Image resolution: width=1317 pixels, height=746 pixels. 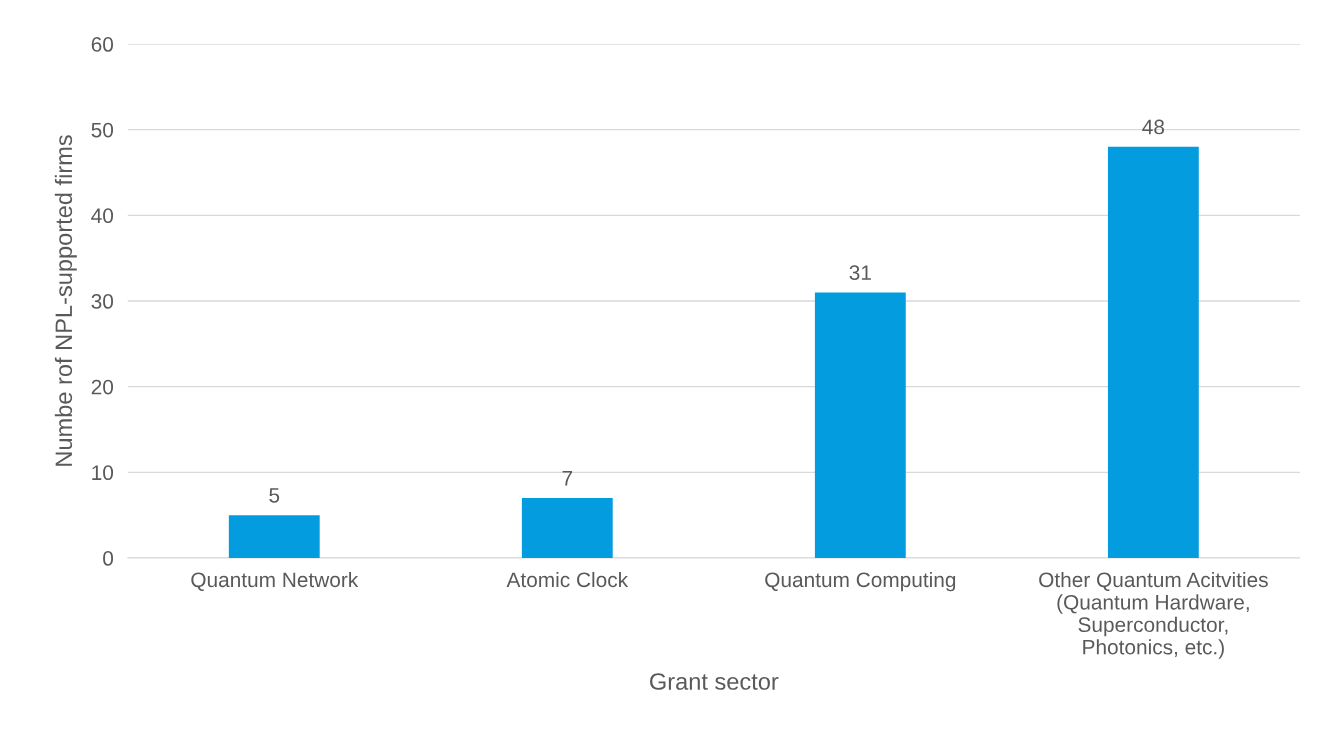 What do you see at coordinates (103, 473) in the screenshot?
I see `y-tick-label: 10` at bounding box center [103, 473].